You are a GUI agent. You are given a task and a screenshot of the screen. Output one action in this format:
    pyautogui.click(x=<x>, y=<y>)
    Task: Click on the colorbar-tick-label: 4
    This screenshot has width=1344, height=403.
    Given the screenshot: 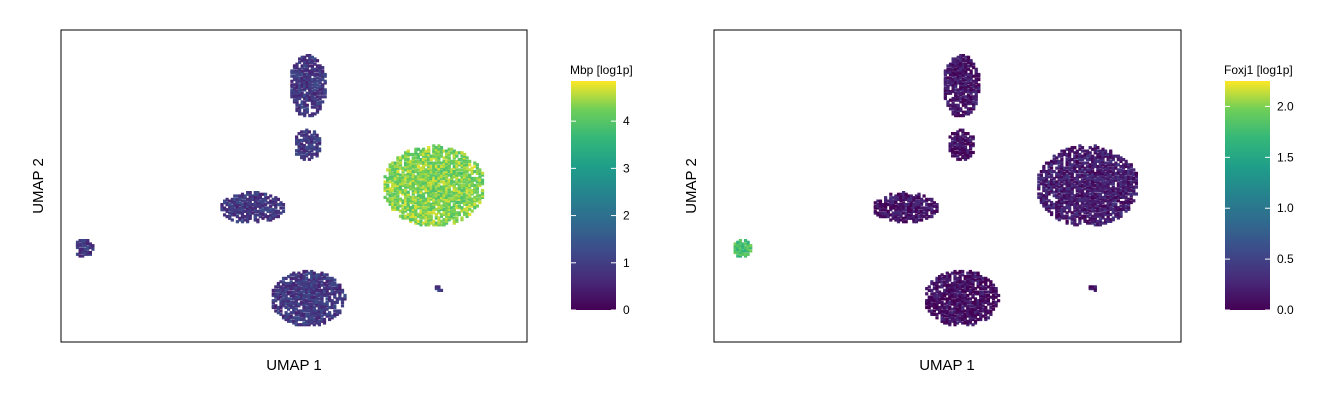 What is the action you would take?
    pyautogui.click(x=626, y=121)
    